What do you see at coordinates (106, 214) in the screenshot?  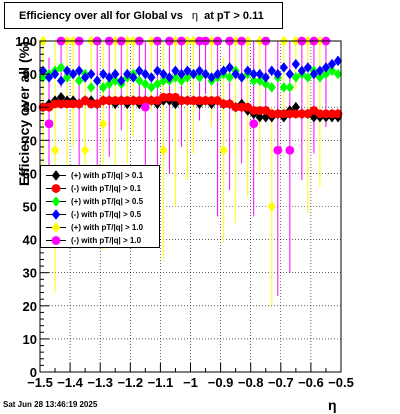 I see `legend-label: (-) with pT/|q| > 0.5` at bounding box center [106, 214].